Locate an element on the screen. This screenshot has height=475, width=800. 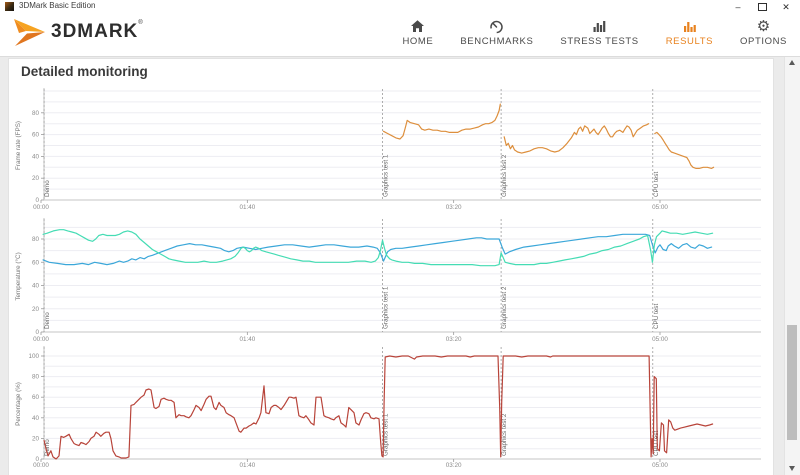
nav-item-stress-tests: STRESS TESTS is located at coordinates (599, 32).